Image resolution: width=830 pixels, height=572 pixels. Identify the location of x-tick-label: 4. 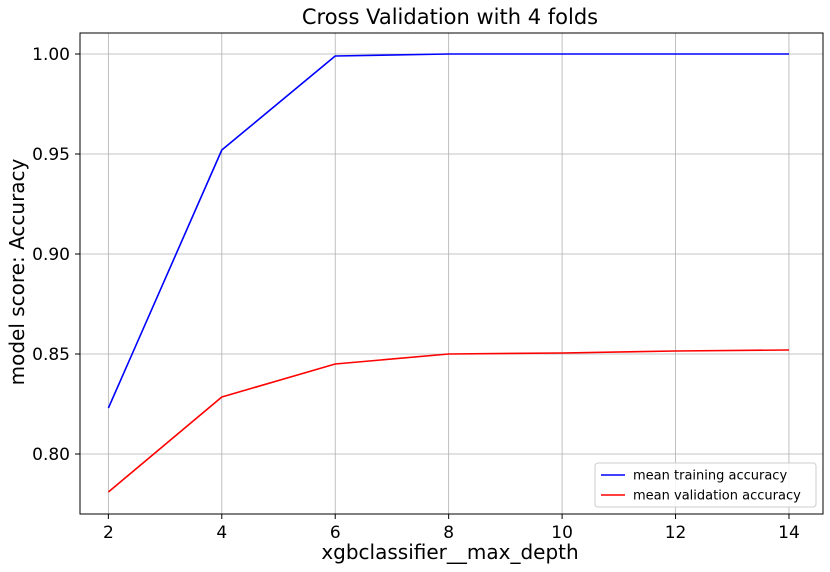
(221, 533).